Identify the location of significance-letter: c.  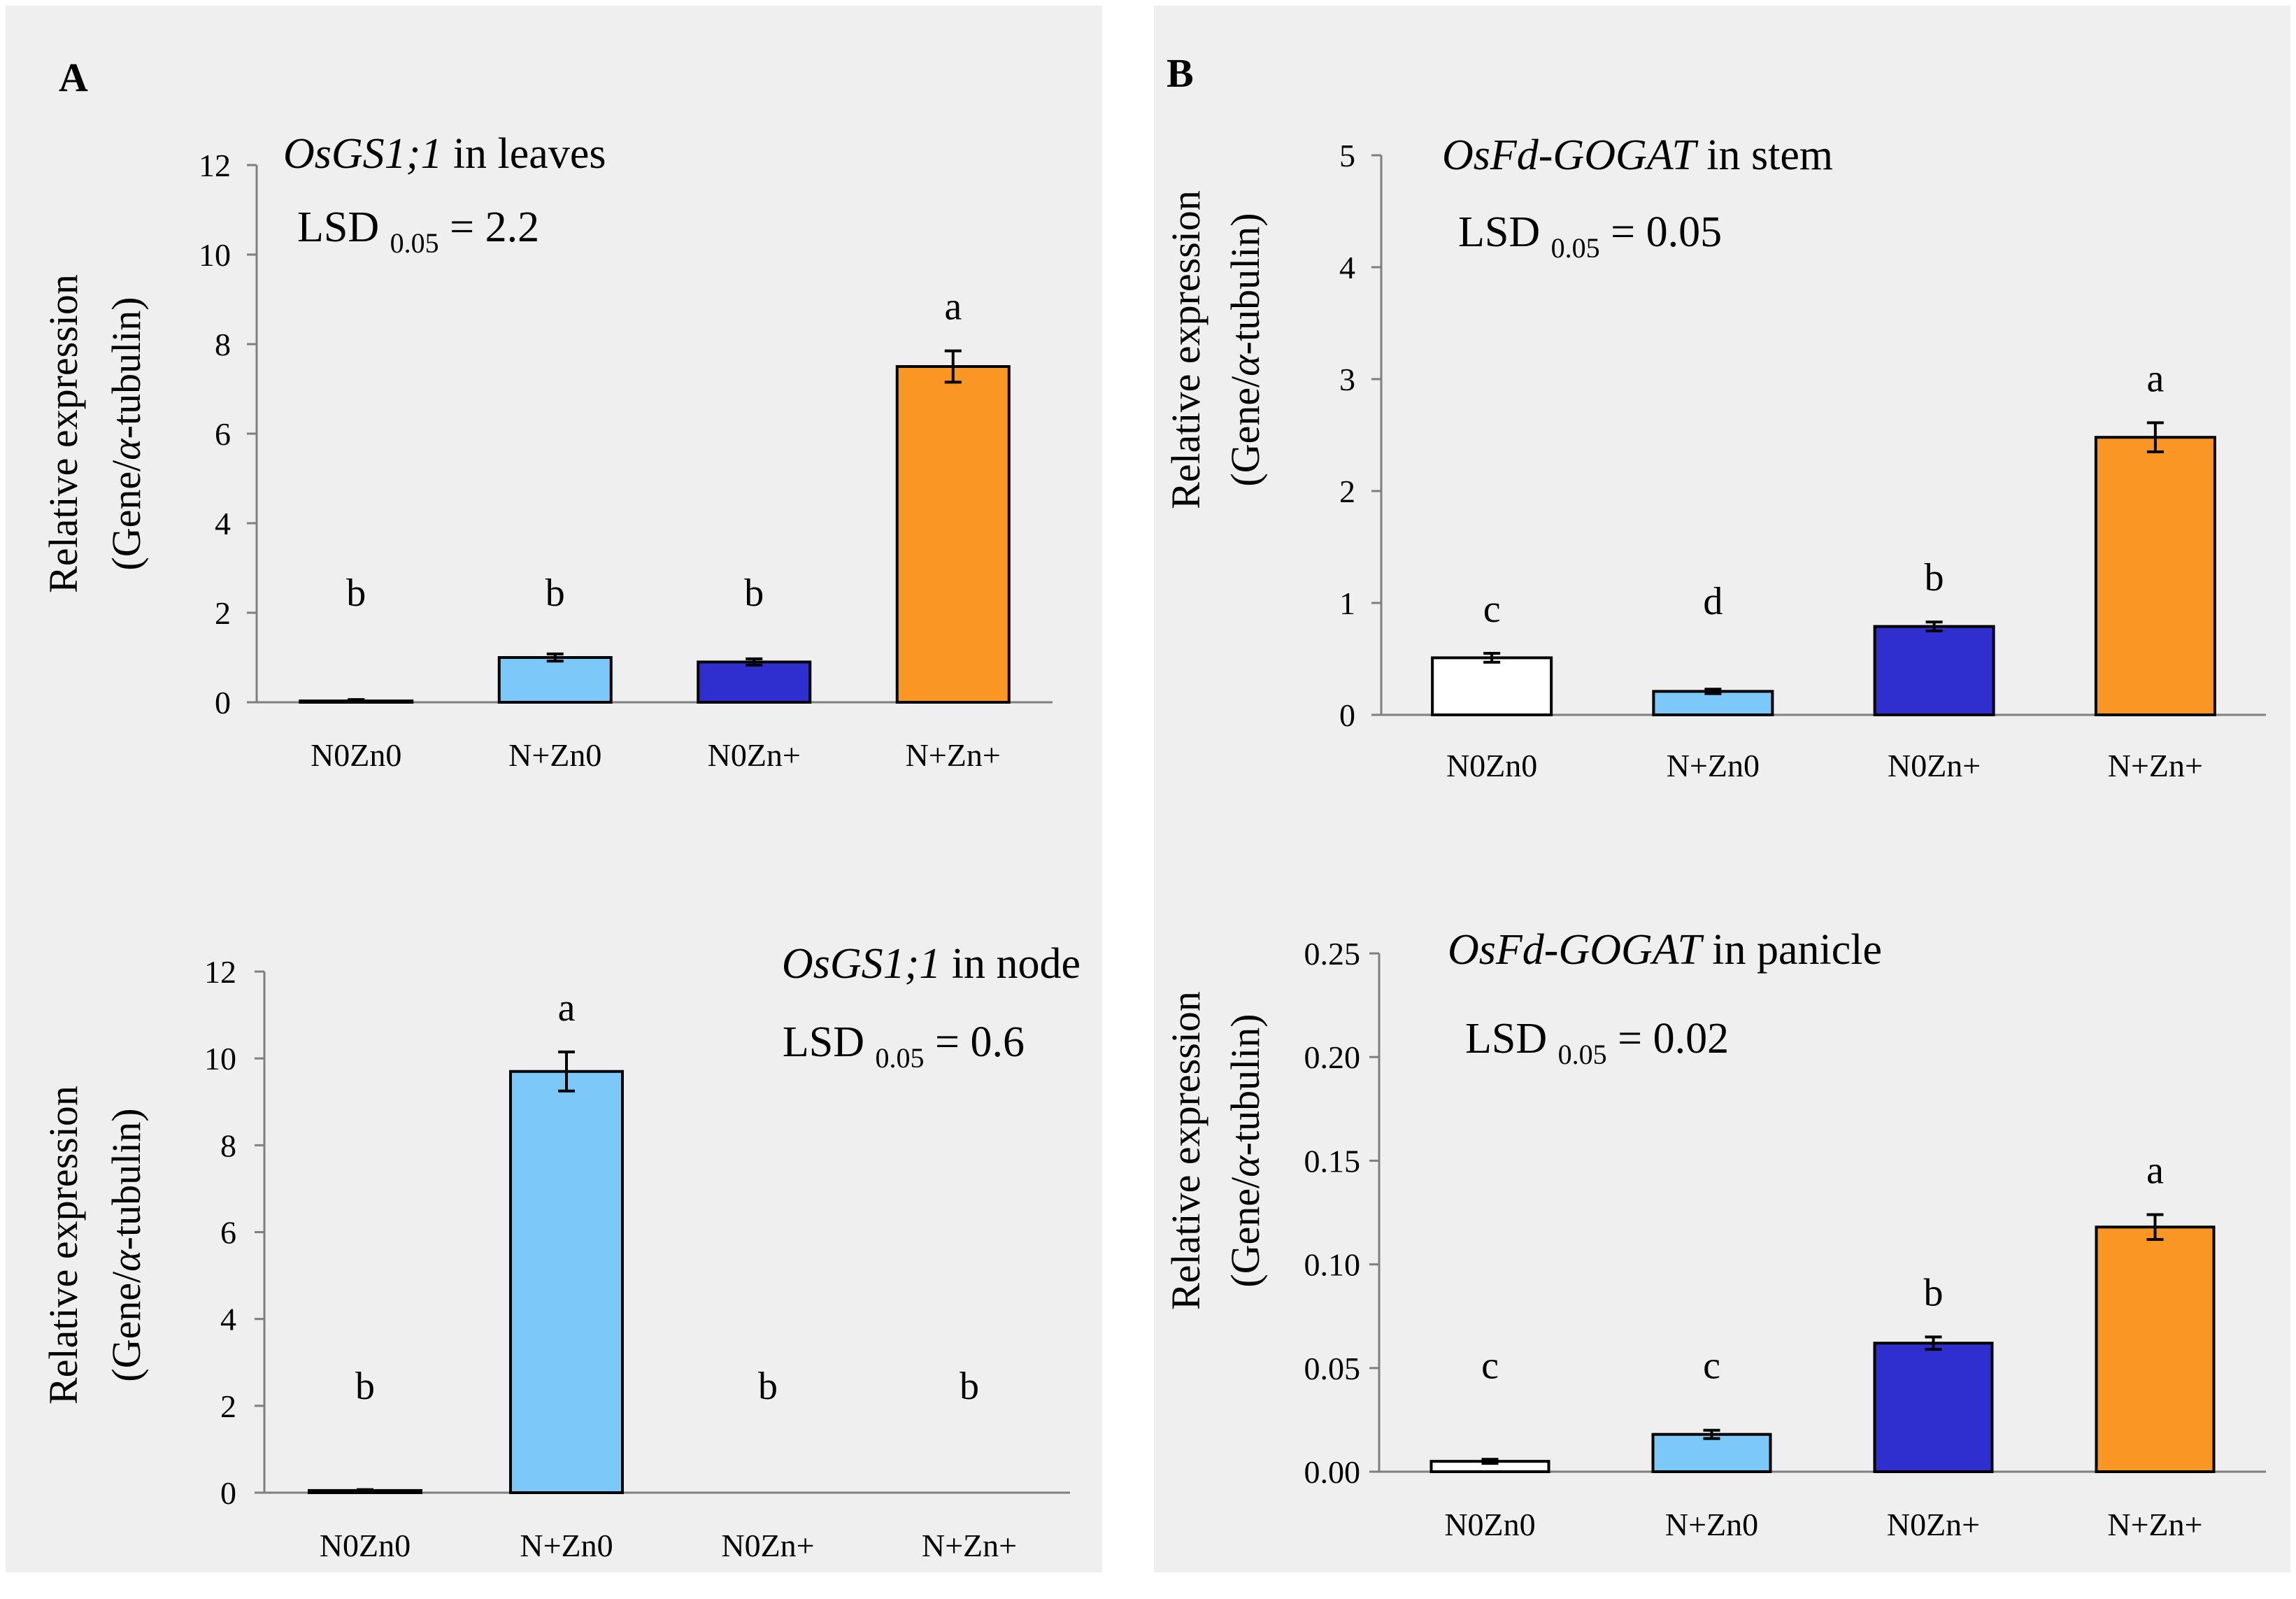
(1490, 1366).